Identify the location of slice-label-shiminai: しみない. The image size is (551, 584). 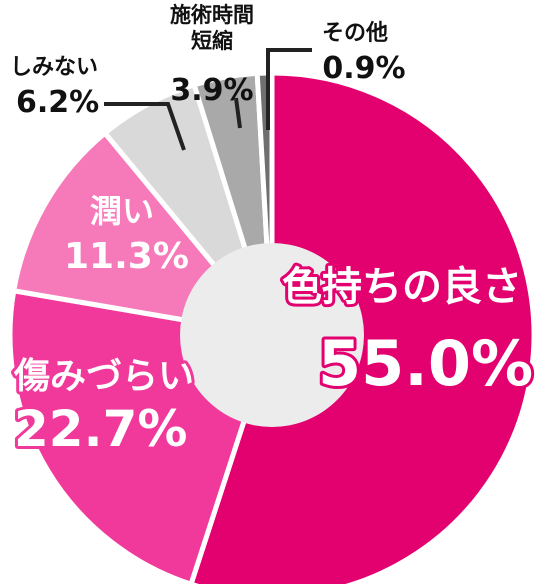
(54, 67).